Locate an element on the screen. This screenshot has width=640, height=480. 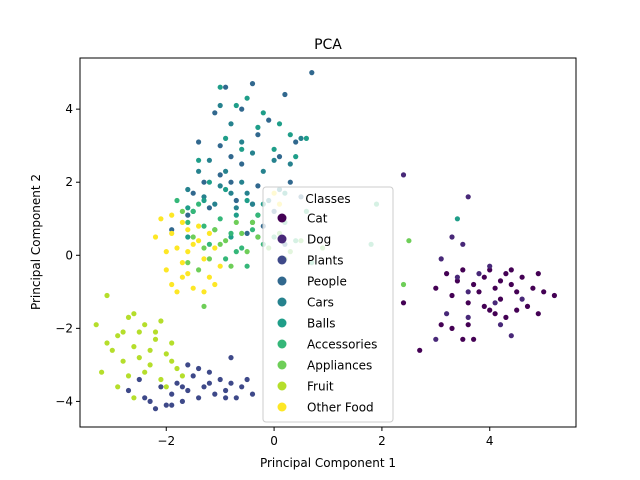
y-tick-label: 4 is located at coordinates (69, 109).